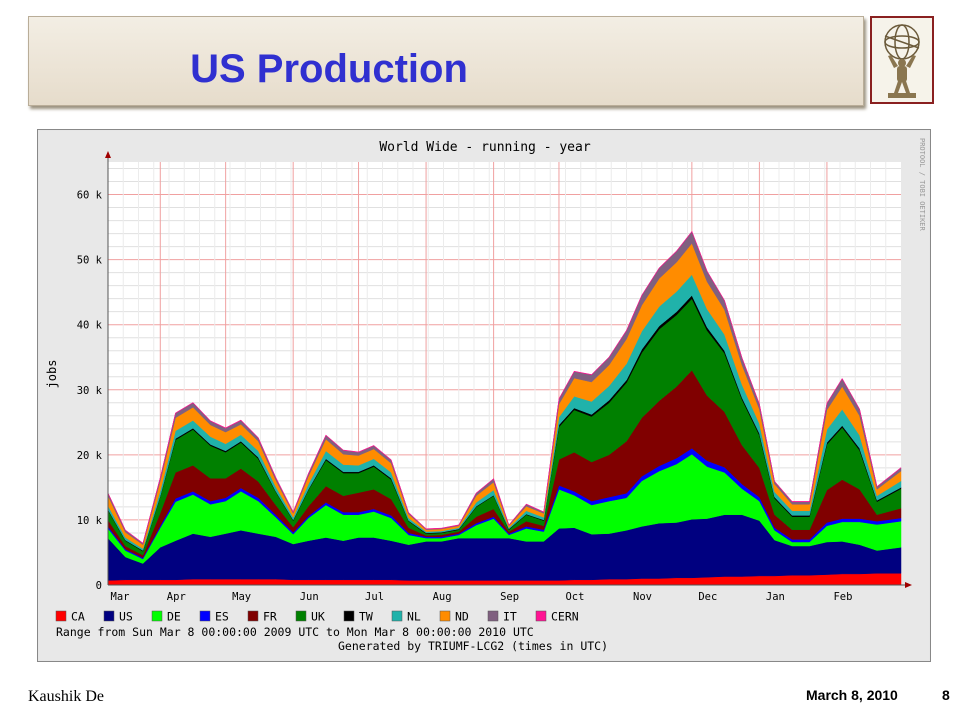  Describe the element at coordinates (90, 326) in the screenshot. I see `y-tick-label: 40 k` at that location.